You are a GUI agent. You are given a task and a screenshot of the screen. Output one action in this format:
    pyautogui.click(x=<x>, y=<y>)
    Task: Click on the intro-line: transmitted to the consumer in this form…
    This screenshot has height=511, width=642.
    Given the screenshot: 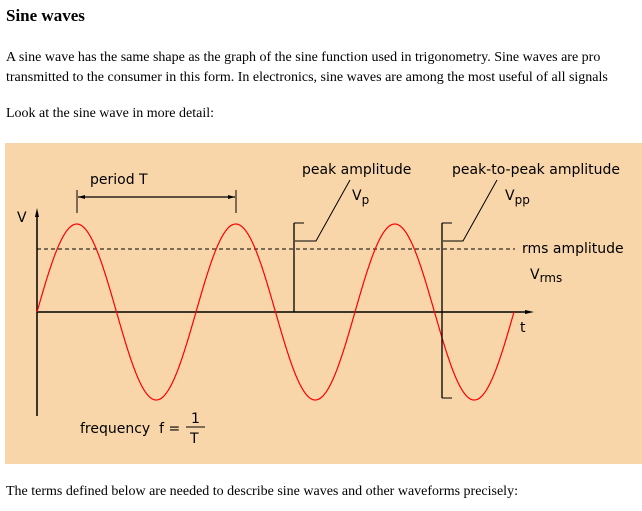 What is the action you would take?
    pyautogui.click(x=307, y=77)
    